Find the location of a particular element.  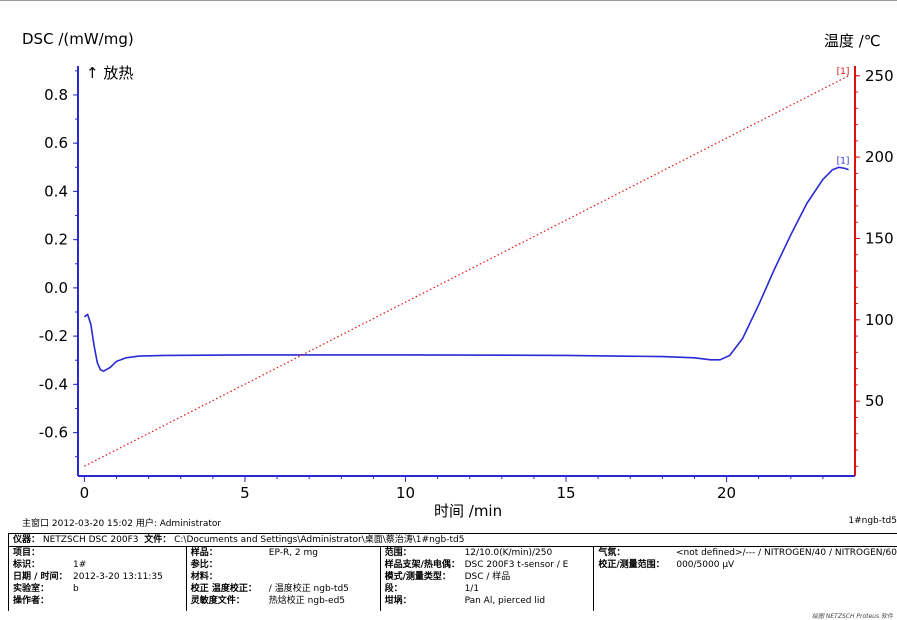

info-row: 参比： is located at coordinates (285, 565).